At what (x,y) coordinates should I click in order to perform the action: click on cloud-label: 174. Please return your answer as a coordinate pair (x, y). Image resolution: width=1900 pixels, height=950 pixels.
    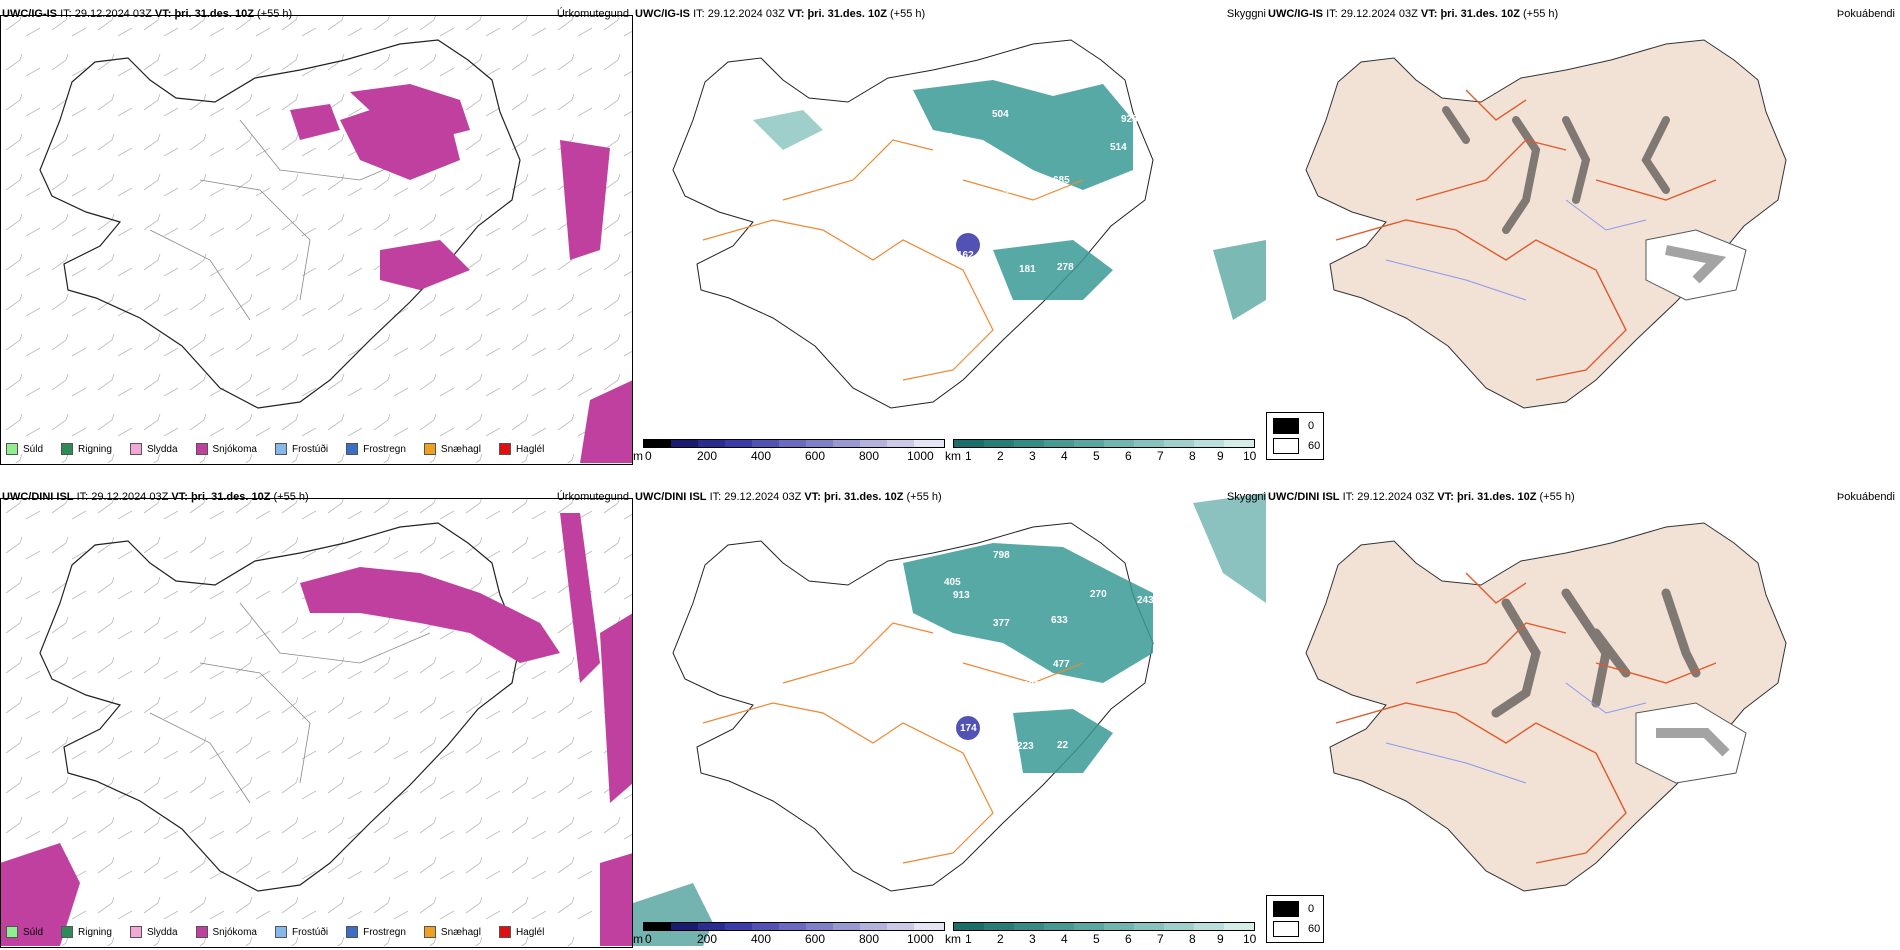
    Looking at the image, I should click on (968, 728).